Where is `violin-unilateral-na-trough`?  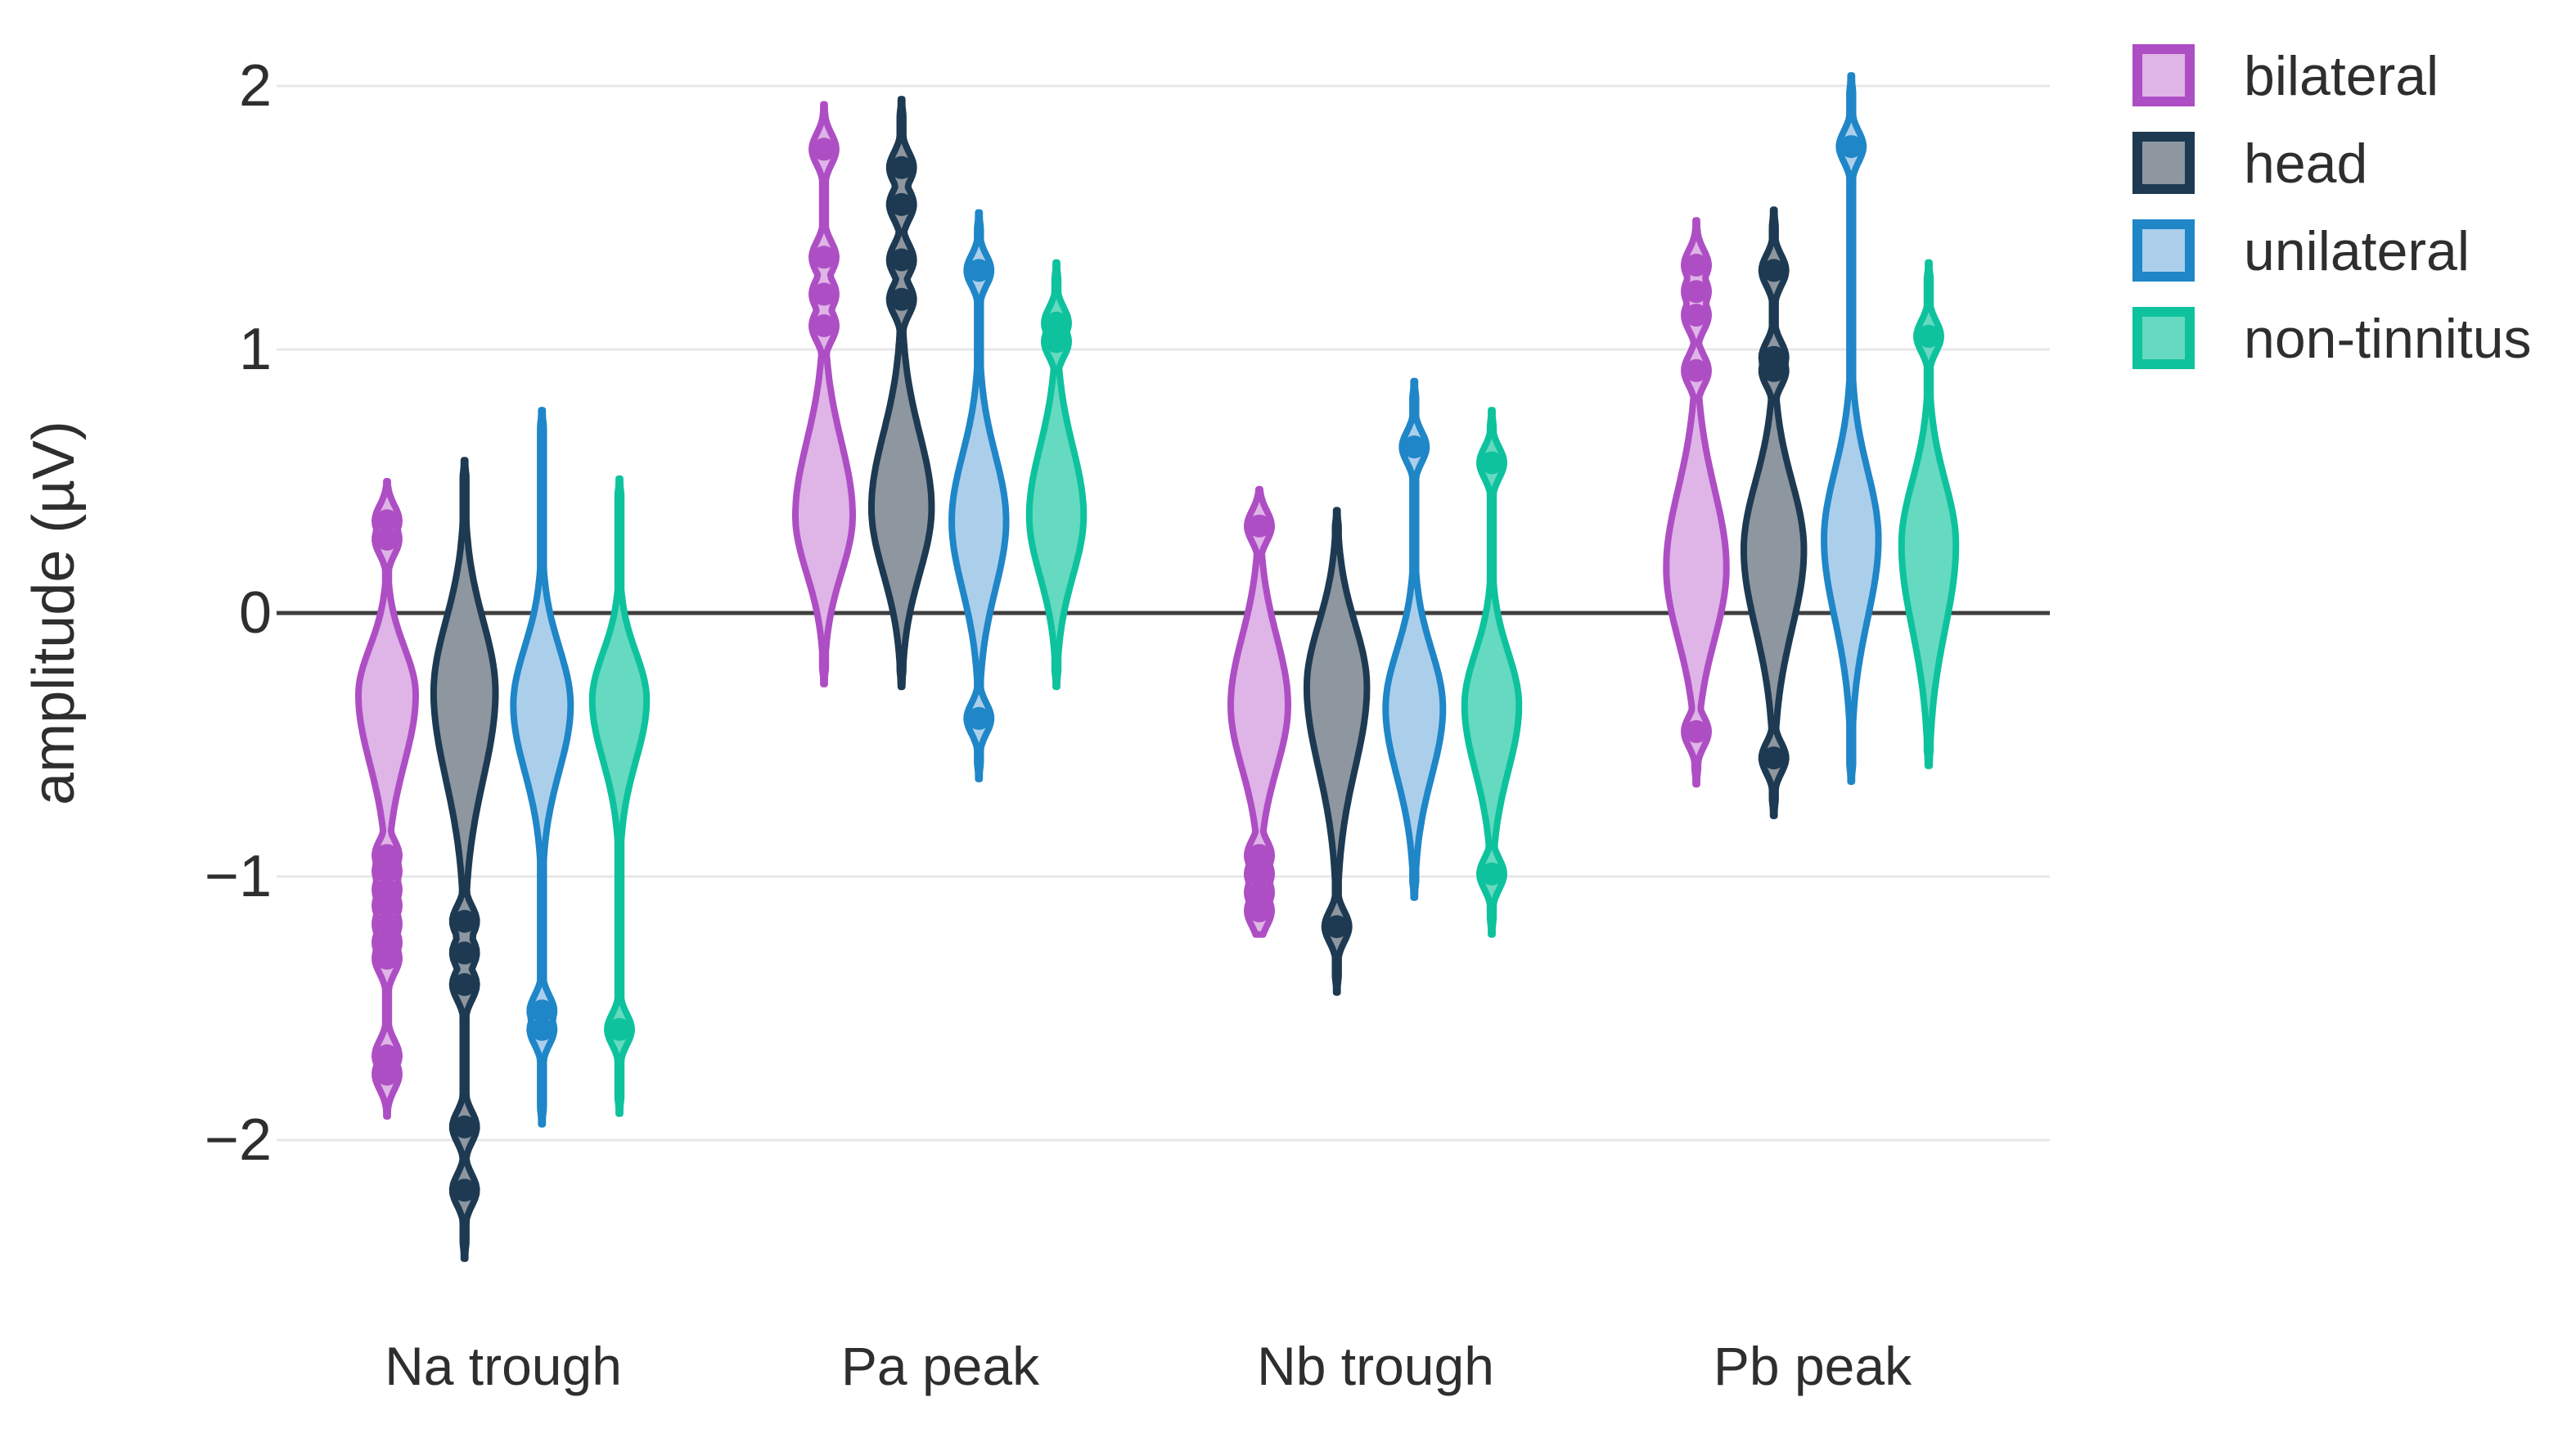
violin-unilateral-na-trough is located at coordinates (542, 767).